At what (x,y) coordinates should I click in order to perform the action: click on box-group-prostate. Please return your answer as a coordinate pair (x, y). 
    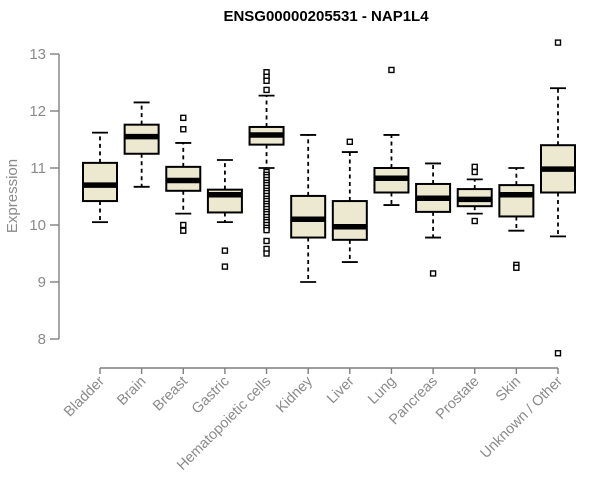
    Looking at the image, I should click on (474, 194).